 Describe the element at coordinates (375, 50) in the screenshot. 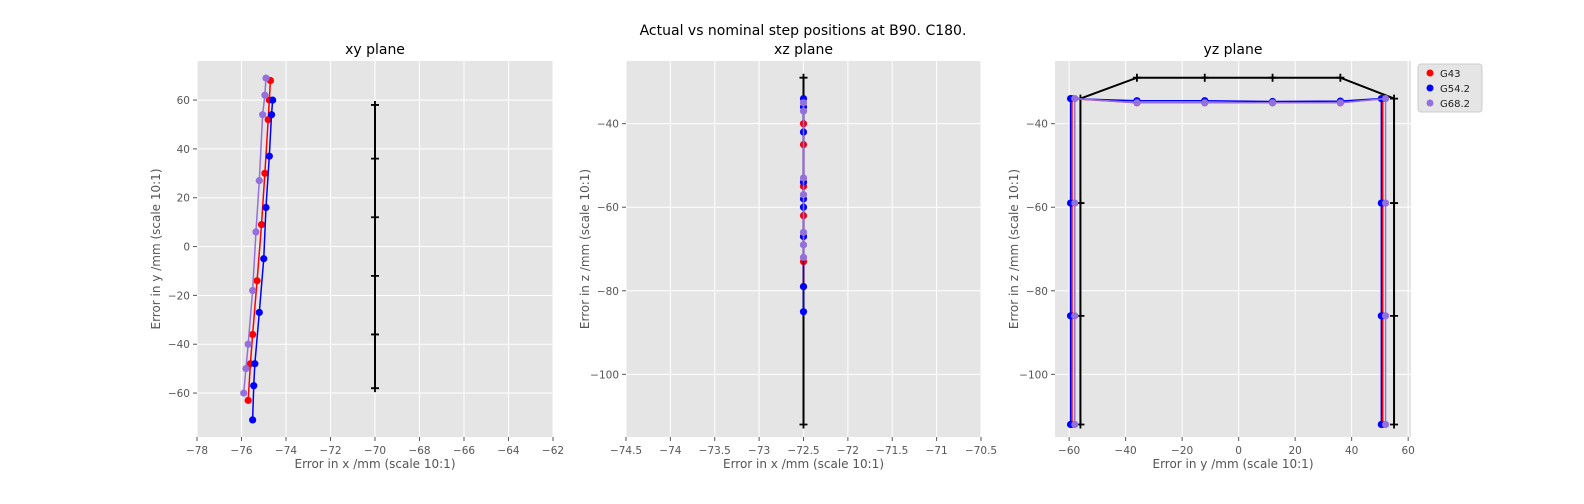

I see `axes-title: xy plane` at that location.